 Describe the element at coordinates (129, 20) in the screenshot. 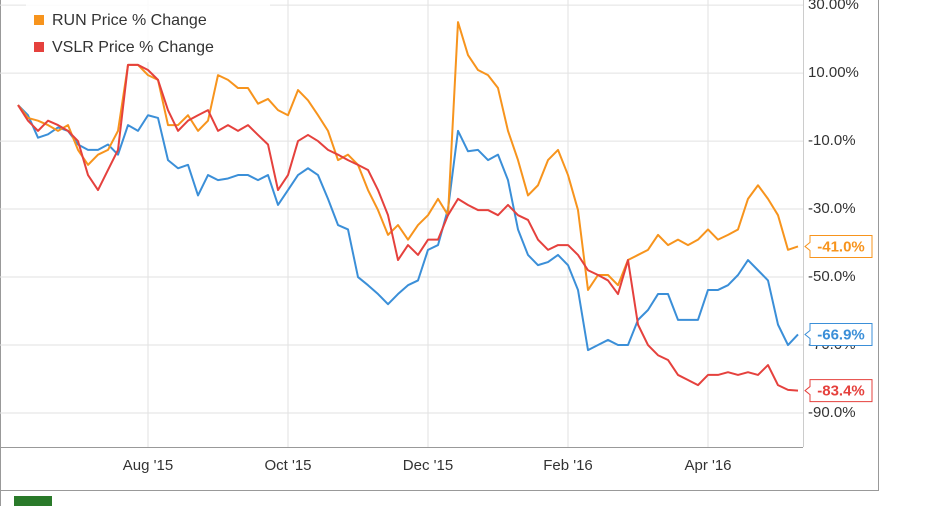

I see `legend-label: RUN Price % Change` at that location.